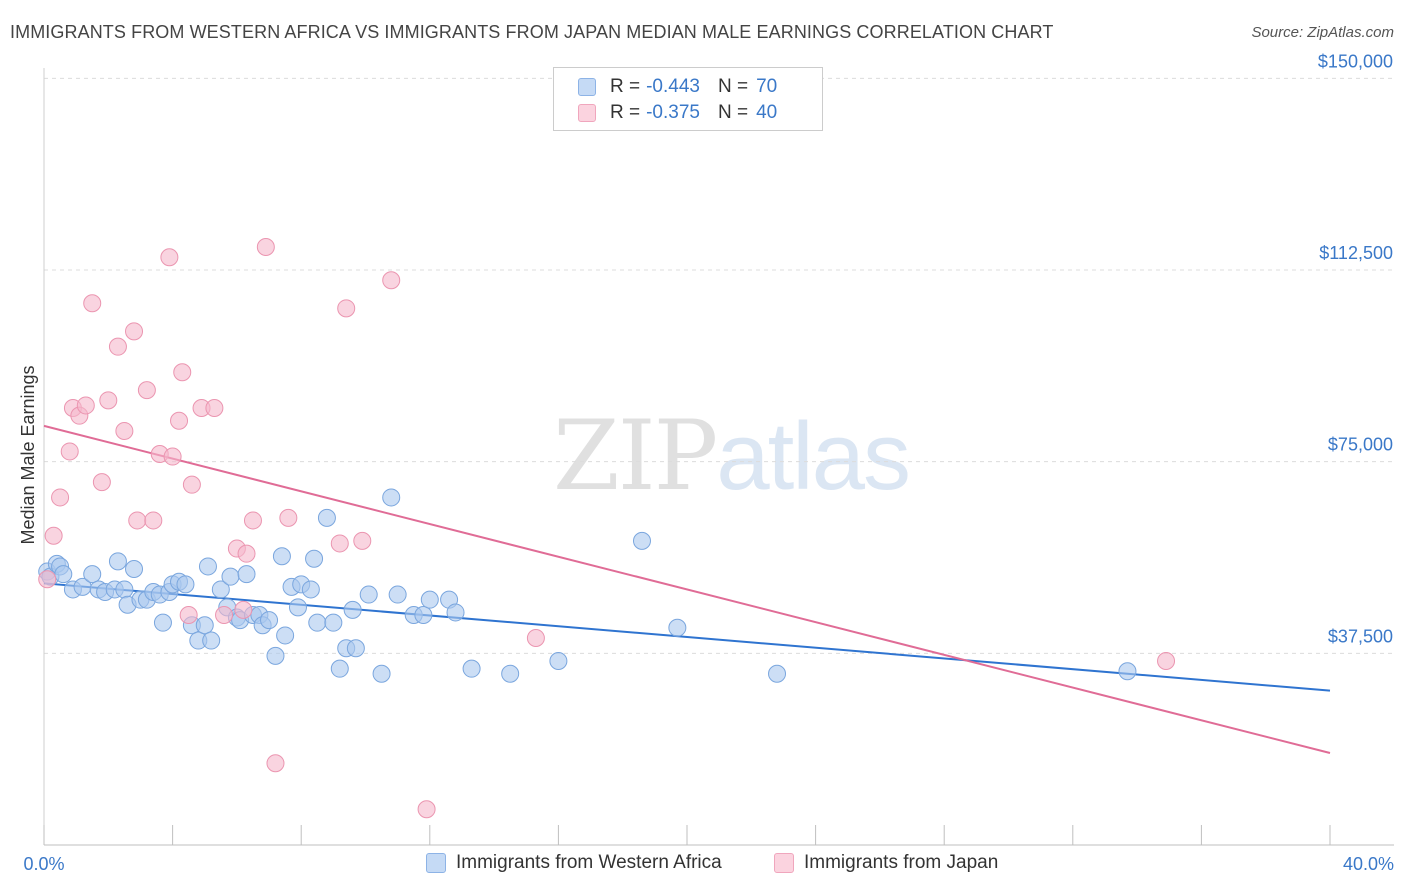 Image resolution: width=1406 pixels, height=892 pixels. Describe the element at coordinates (1356, 253) in the screenshot. I see `y-tick-label: $112,500` at that location.